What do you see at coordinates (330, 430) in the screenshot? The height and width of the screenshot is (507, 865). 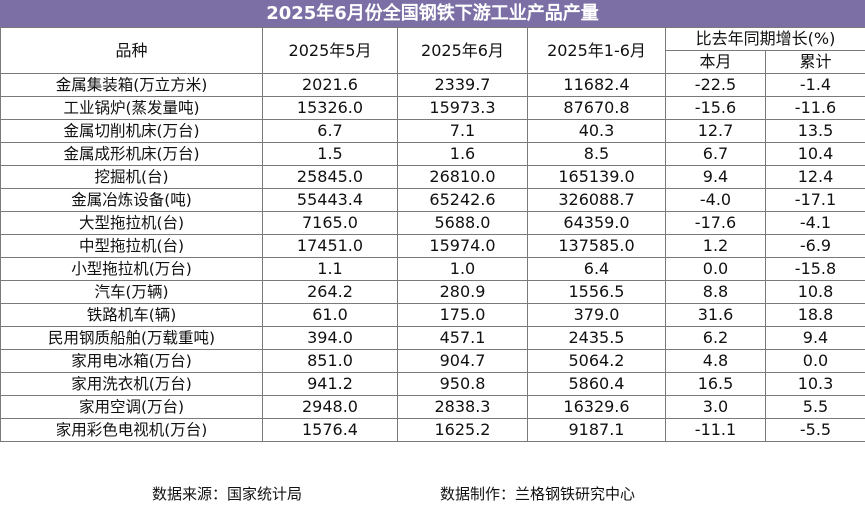 I see `cell-may: 1576.4` at bounding box center [330, 430].